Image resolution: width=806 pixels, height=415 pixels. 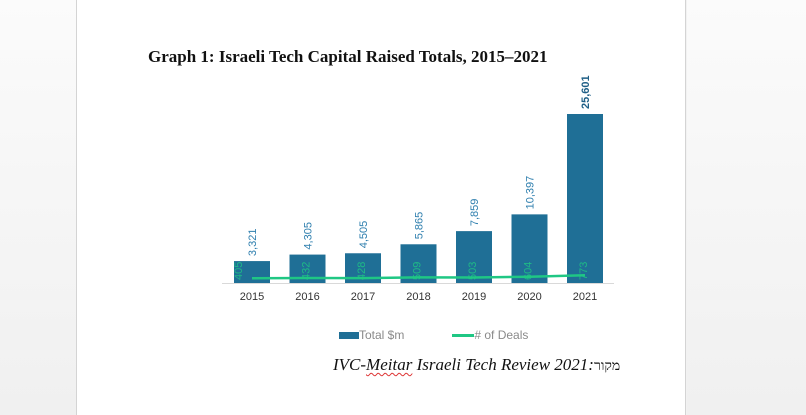 What do you see at coordinates (307, 271) in the screenshot?
I see `deals-value-label-2016: 432` at bounding box center [307, 271].